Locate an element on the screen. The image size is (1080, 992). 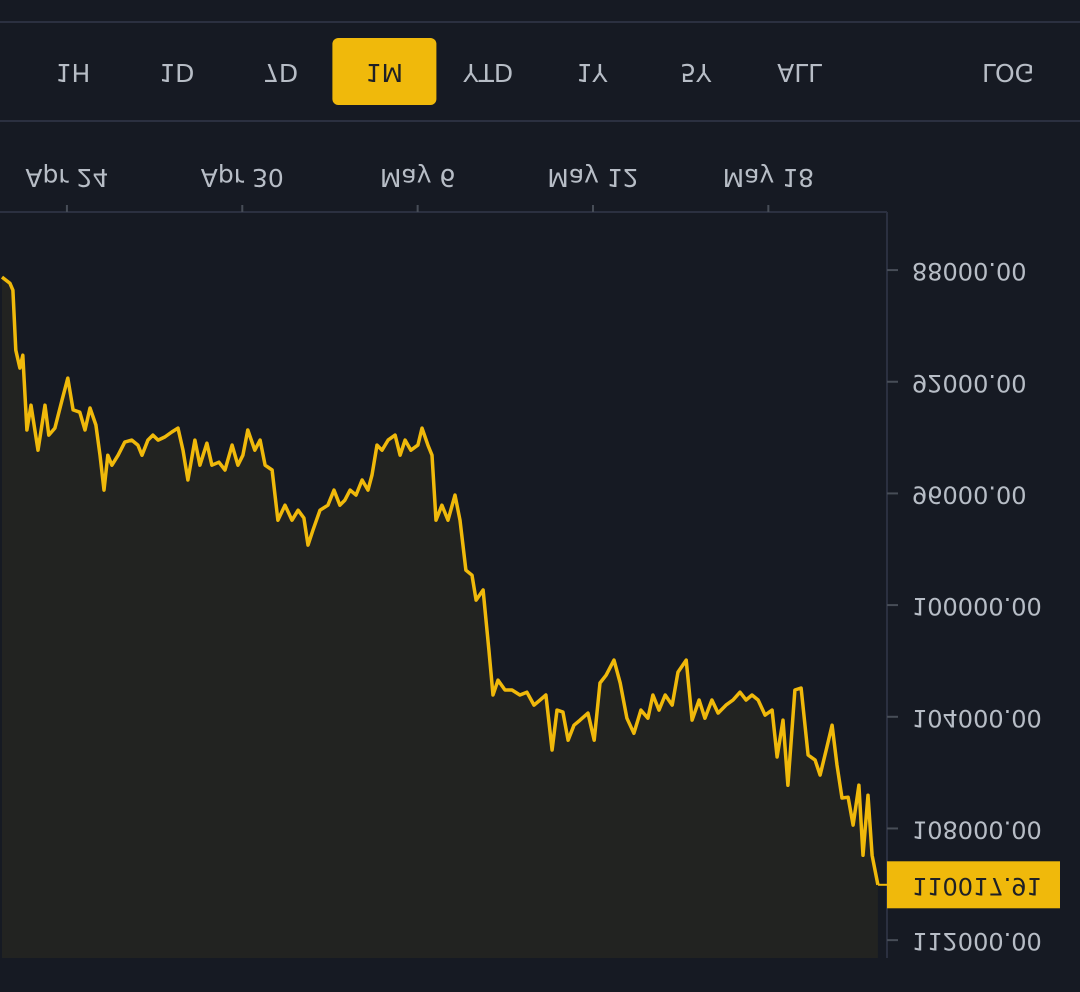
range-button: 1Y is located at coordinates (592, 72).